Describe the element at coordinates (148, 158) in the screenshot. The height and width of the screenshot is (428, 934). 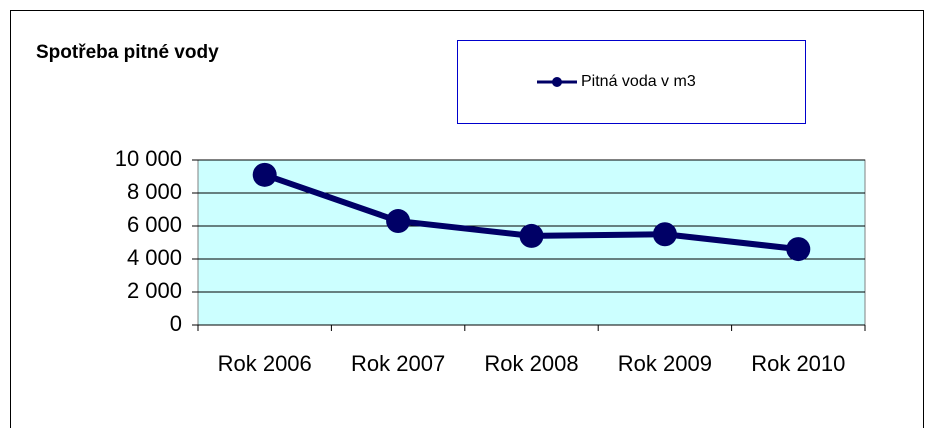
I see `y-tick-label: 10 000` at that location.